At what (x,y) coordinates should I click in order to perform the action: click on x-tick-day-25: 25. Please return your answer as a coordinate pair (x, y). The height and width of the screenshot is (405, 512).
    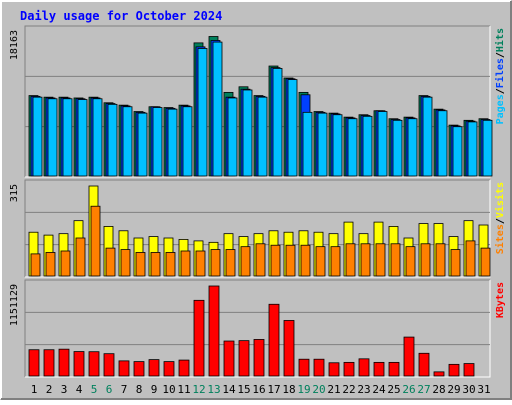
    Looking at the image, I should click on (393, 389).